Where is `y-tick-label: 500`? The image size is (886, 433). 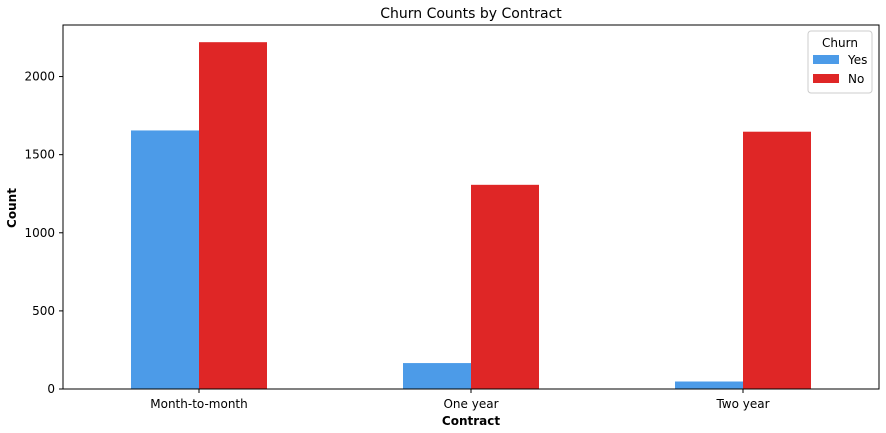
y-tick-label: 500 is located at coordinates (43, 311).